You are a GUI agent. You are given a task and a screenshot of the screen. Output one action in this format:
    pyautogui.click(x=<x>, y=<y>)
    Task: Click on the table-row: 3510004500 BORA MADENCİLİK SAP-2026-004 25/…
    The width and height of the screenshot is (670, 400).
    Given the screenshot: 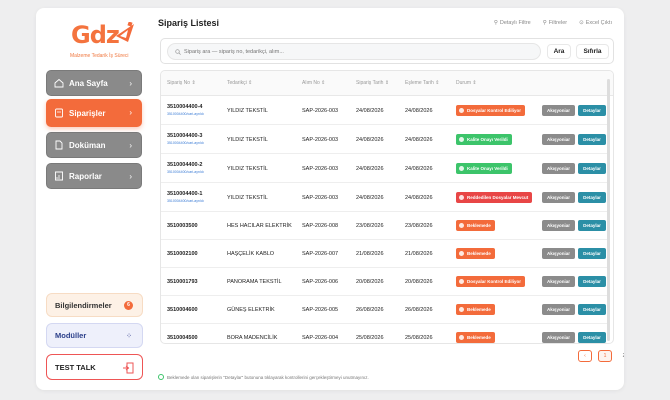 What is the action you would take?
    pyautogui.click(x=384, y=333)
    